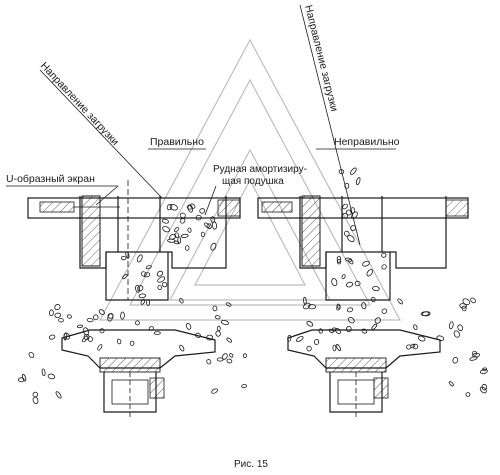 The height and width of the screenshot is (475, 500). I want to click on load-direction-line-left, so click(101, 134).